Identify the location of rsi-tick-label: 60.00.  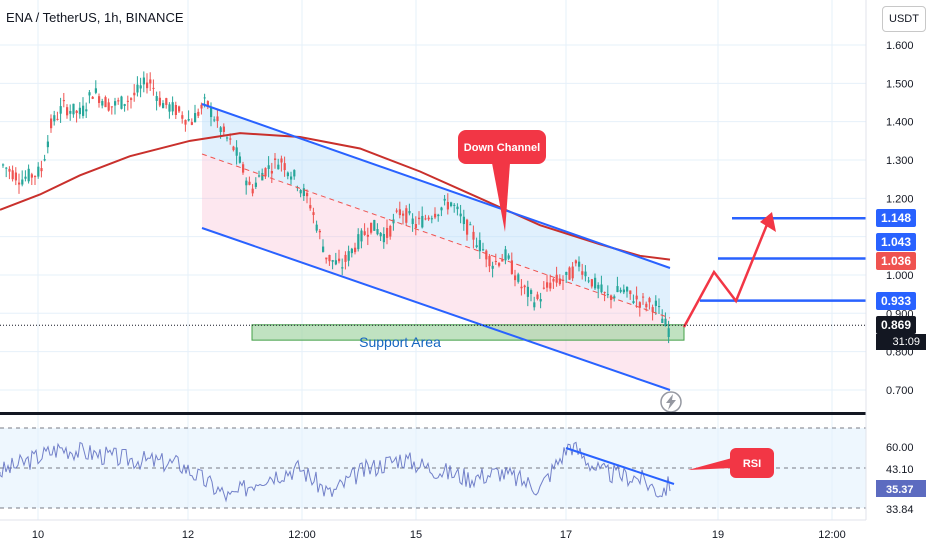
(900, 448).